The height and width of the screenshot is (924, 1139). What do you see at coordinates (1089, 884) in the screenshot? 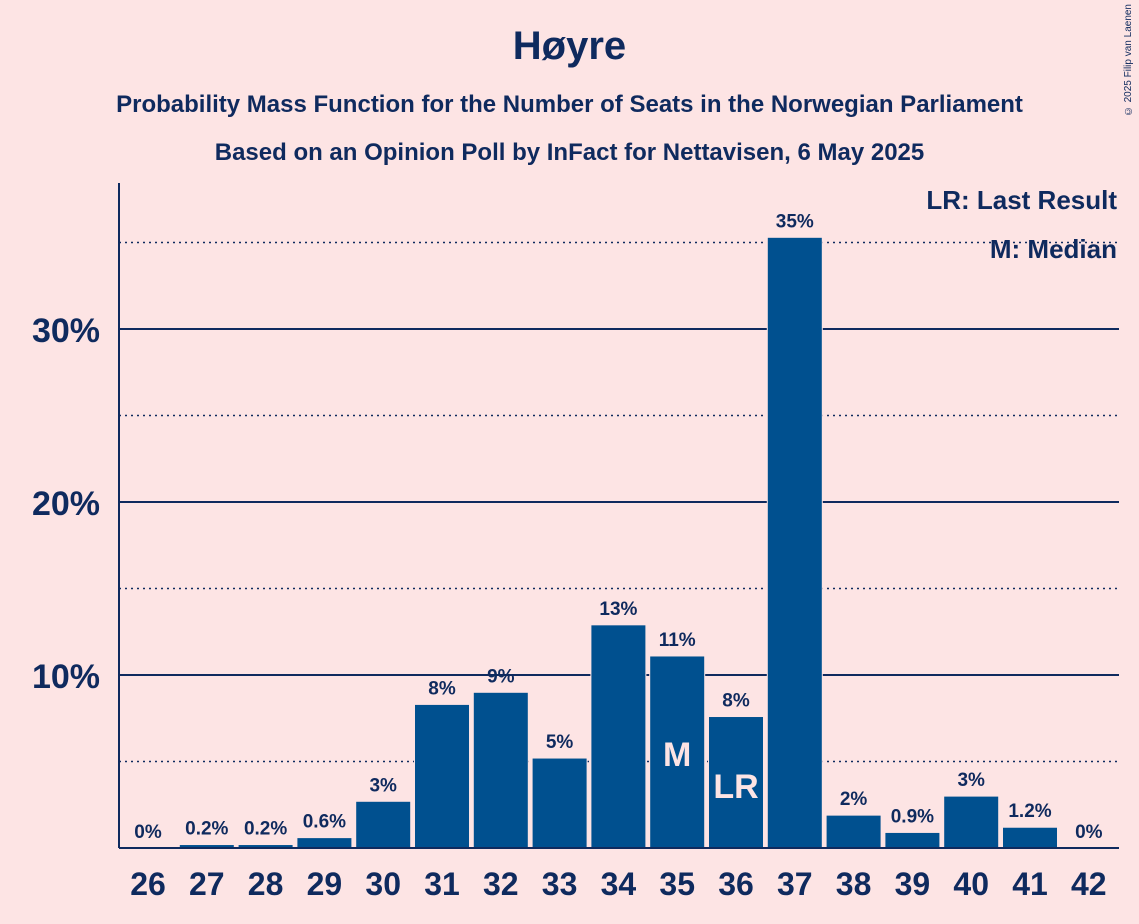
I see `x-tick-label: 42` at bounding box center [1089, 884].